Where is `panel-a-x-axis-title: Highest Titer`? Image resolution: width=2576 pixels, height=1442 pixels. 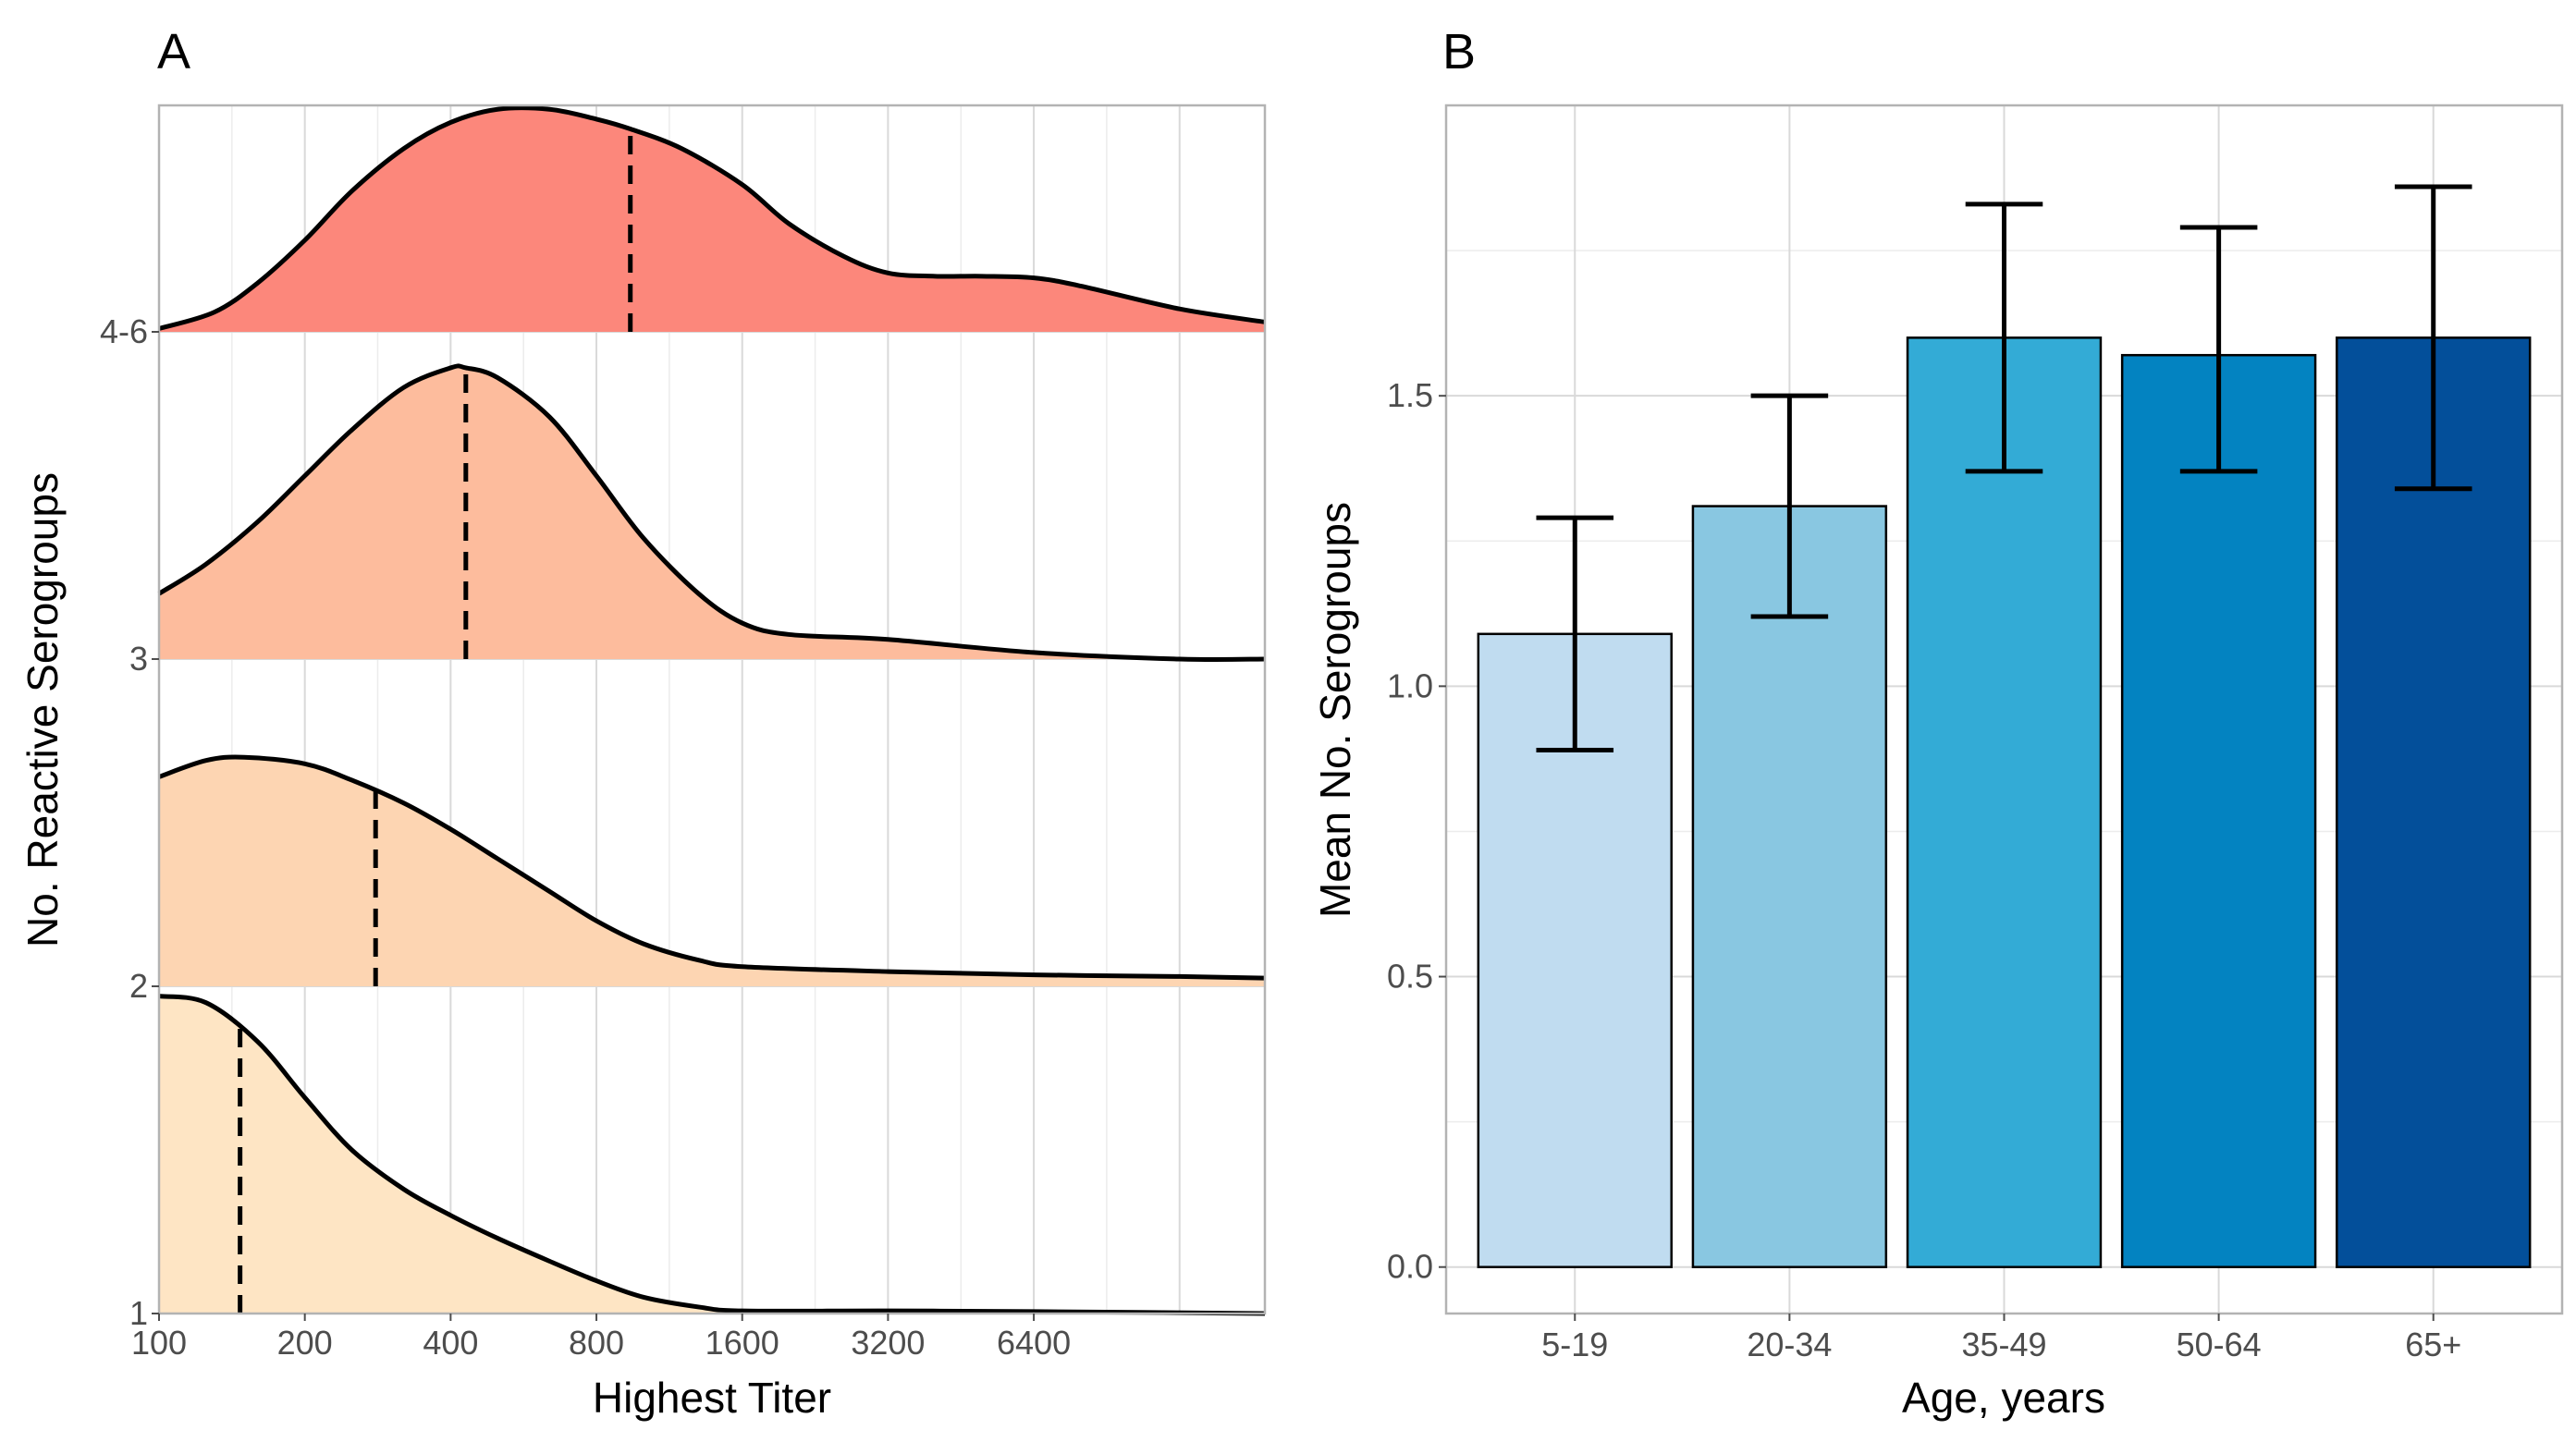
panel-a-x-axis-title: Highest Titer is located at coordinates (712, 1398).